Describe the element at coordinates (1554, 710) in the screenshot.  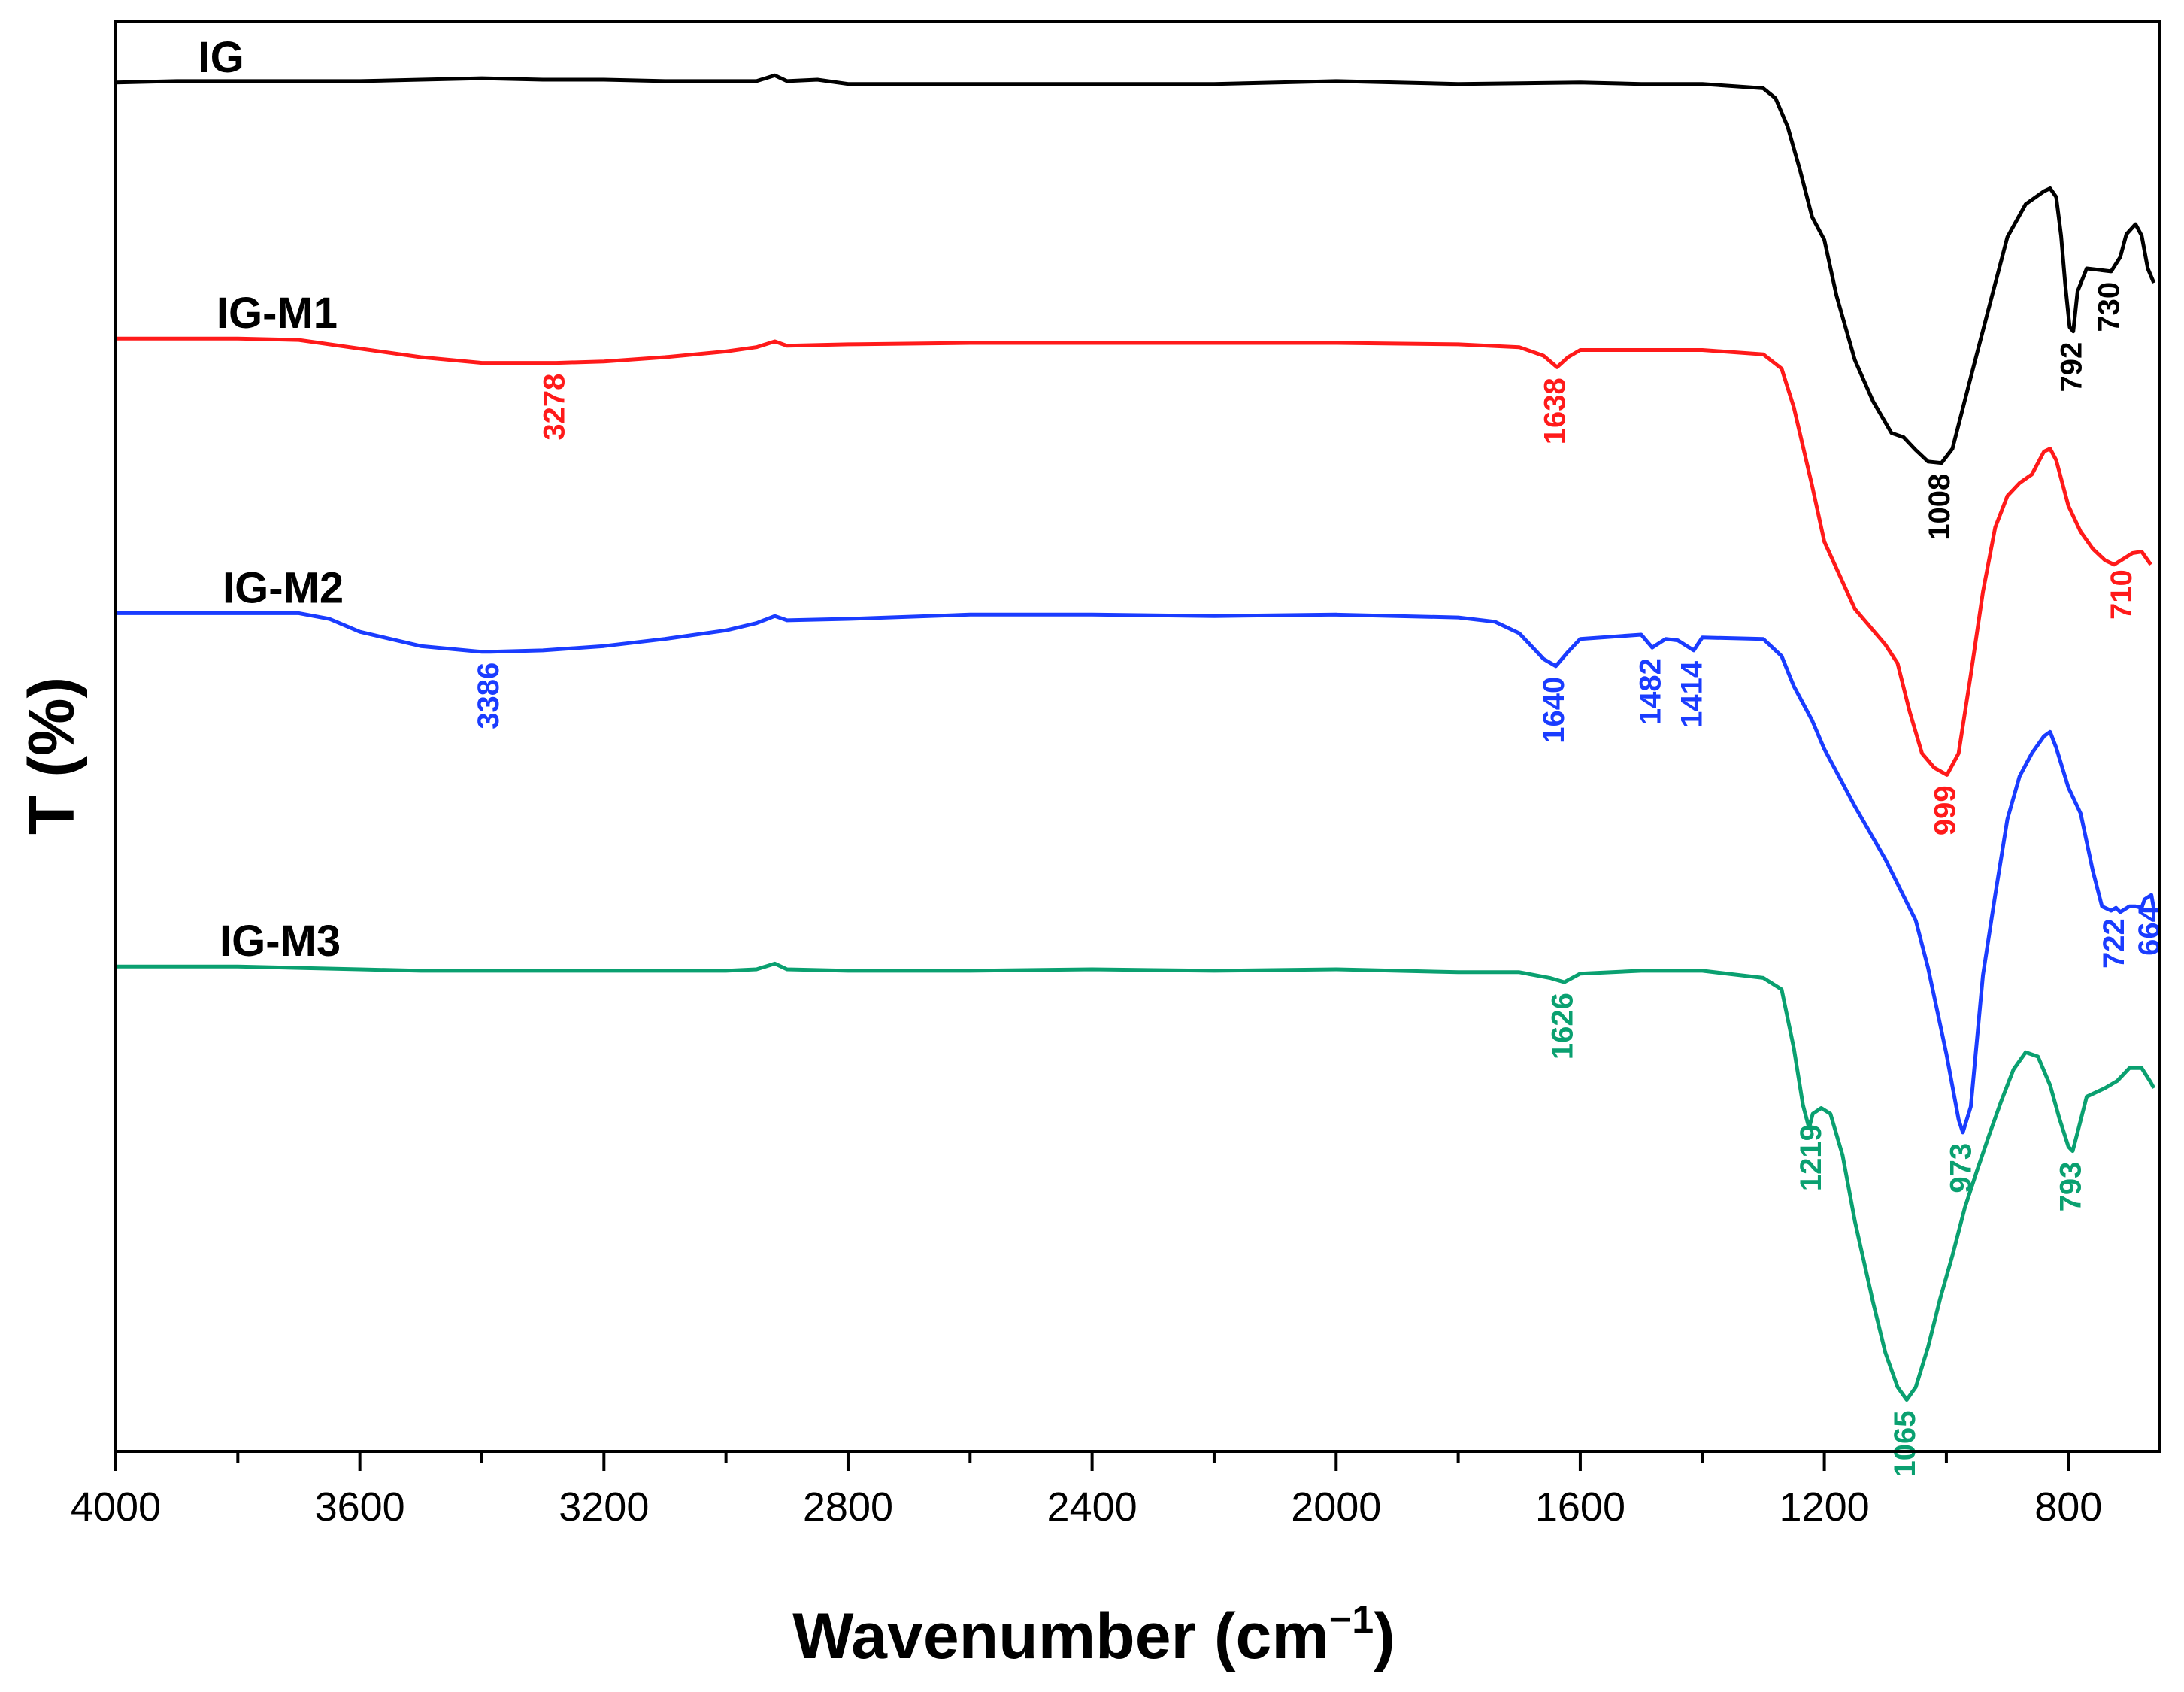
I see `peak-label-ig-m2-1640: 1640` at that location.